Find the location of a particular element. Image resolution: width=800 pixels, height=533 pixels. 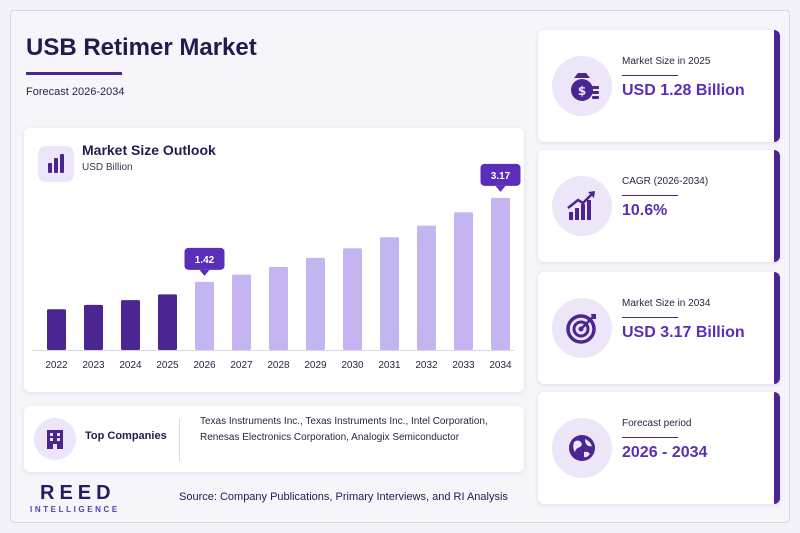

money-bag-icon: $ is located at coordinates (582, 86).